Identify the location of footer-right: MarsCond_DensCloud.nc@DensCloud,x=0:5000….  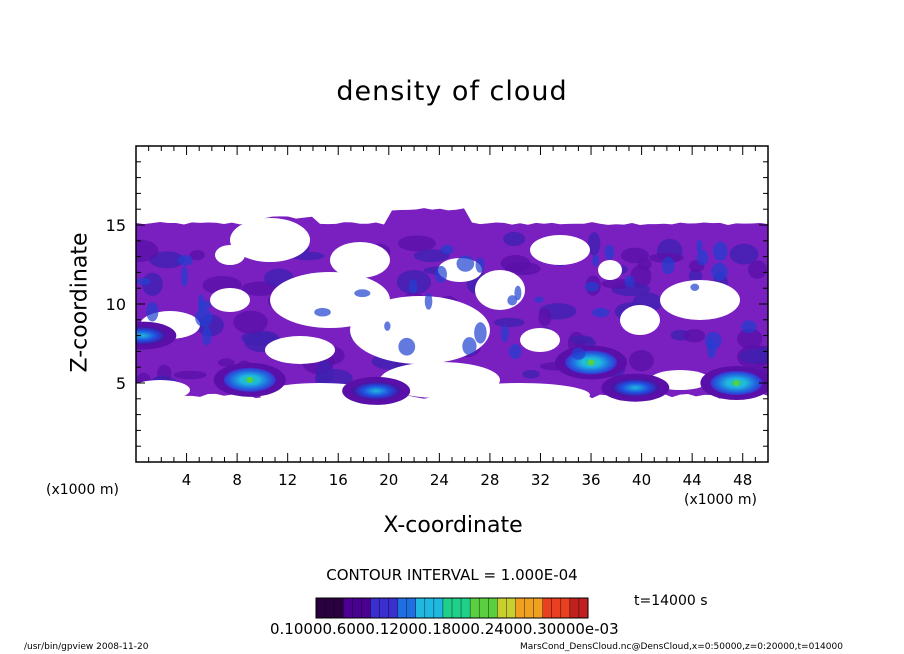
(681, 647).